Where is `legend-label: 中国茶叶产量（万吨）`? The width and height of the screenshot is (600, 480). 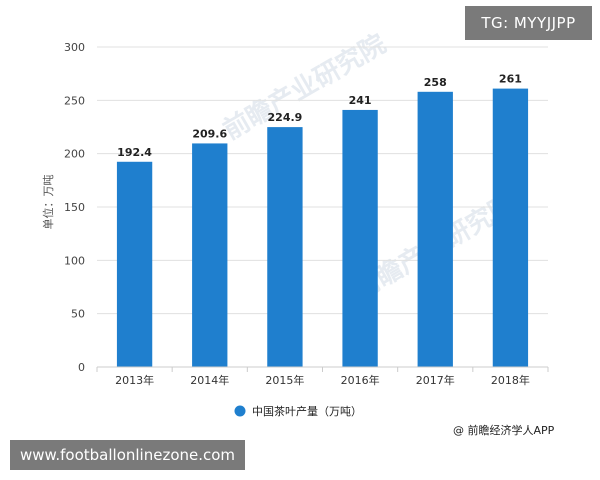
legend-label: 中国茶叶产量（万吨） is located at coordinates (307, 411).